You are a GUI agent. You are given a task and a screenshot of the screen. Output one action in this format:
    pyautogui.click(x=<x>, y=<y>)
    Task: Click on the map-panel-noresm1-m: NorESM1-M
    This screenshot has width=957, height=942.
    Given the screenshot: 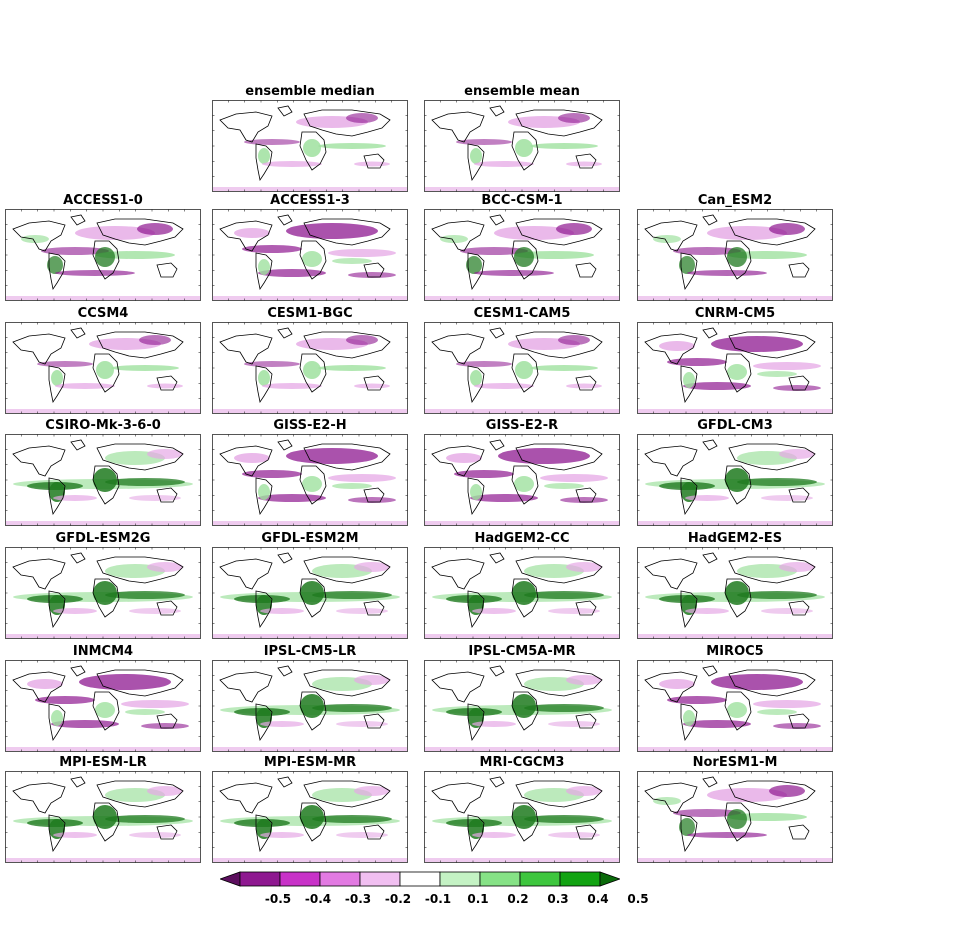 What is the action you would take?
    pyautogui.click(x=735, y=809)
    